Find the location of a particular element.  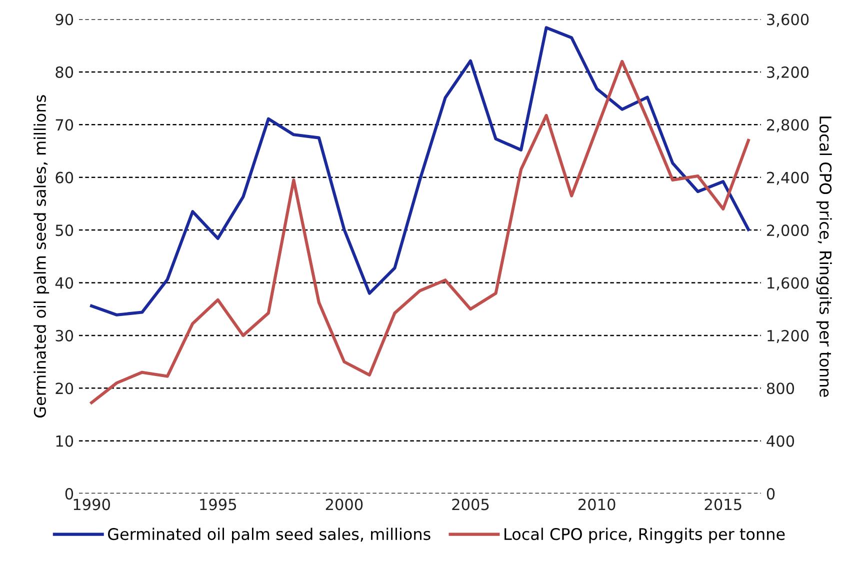

x-tick-label: 2005 is located at coordinates (470, 504).